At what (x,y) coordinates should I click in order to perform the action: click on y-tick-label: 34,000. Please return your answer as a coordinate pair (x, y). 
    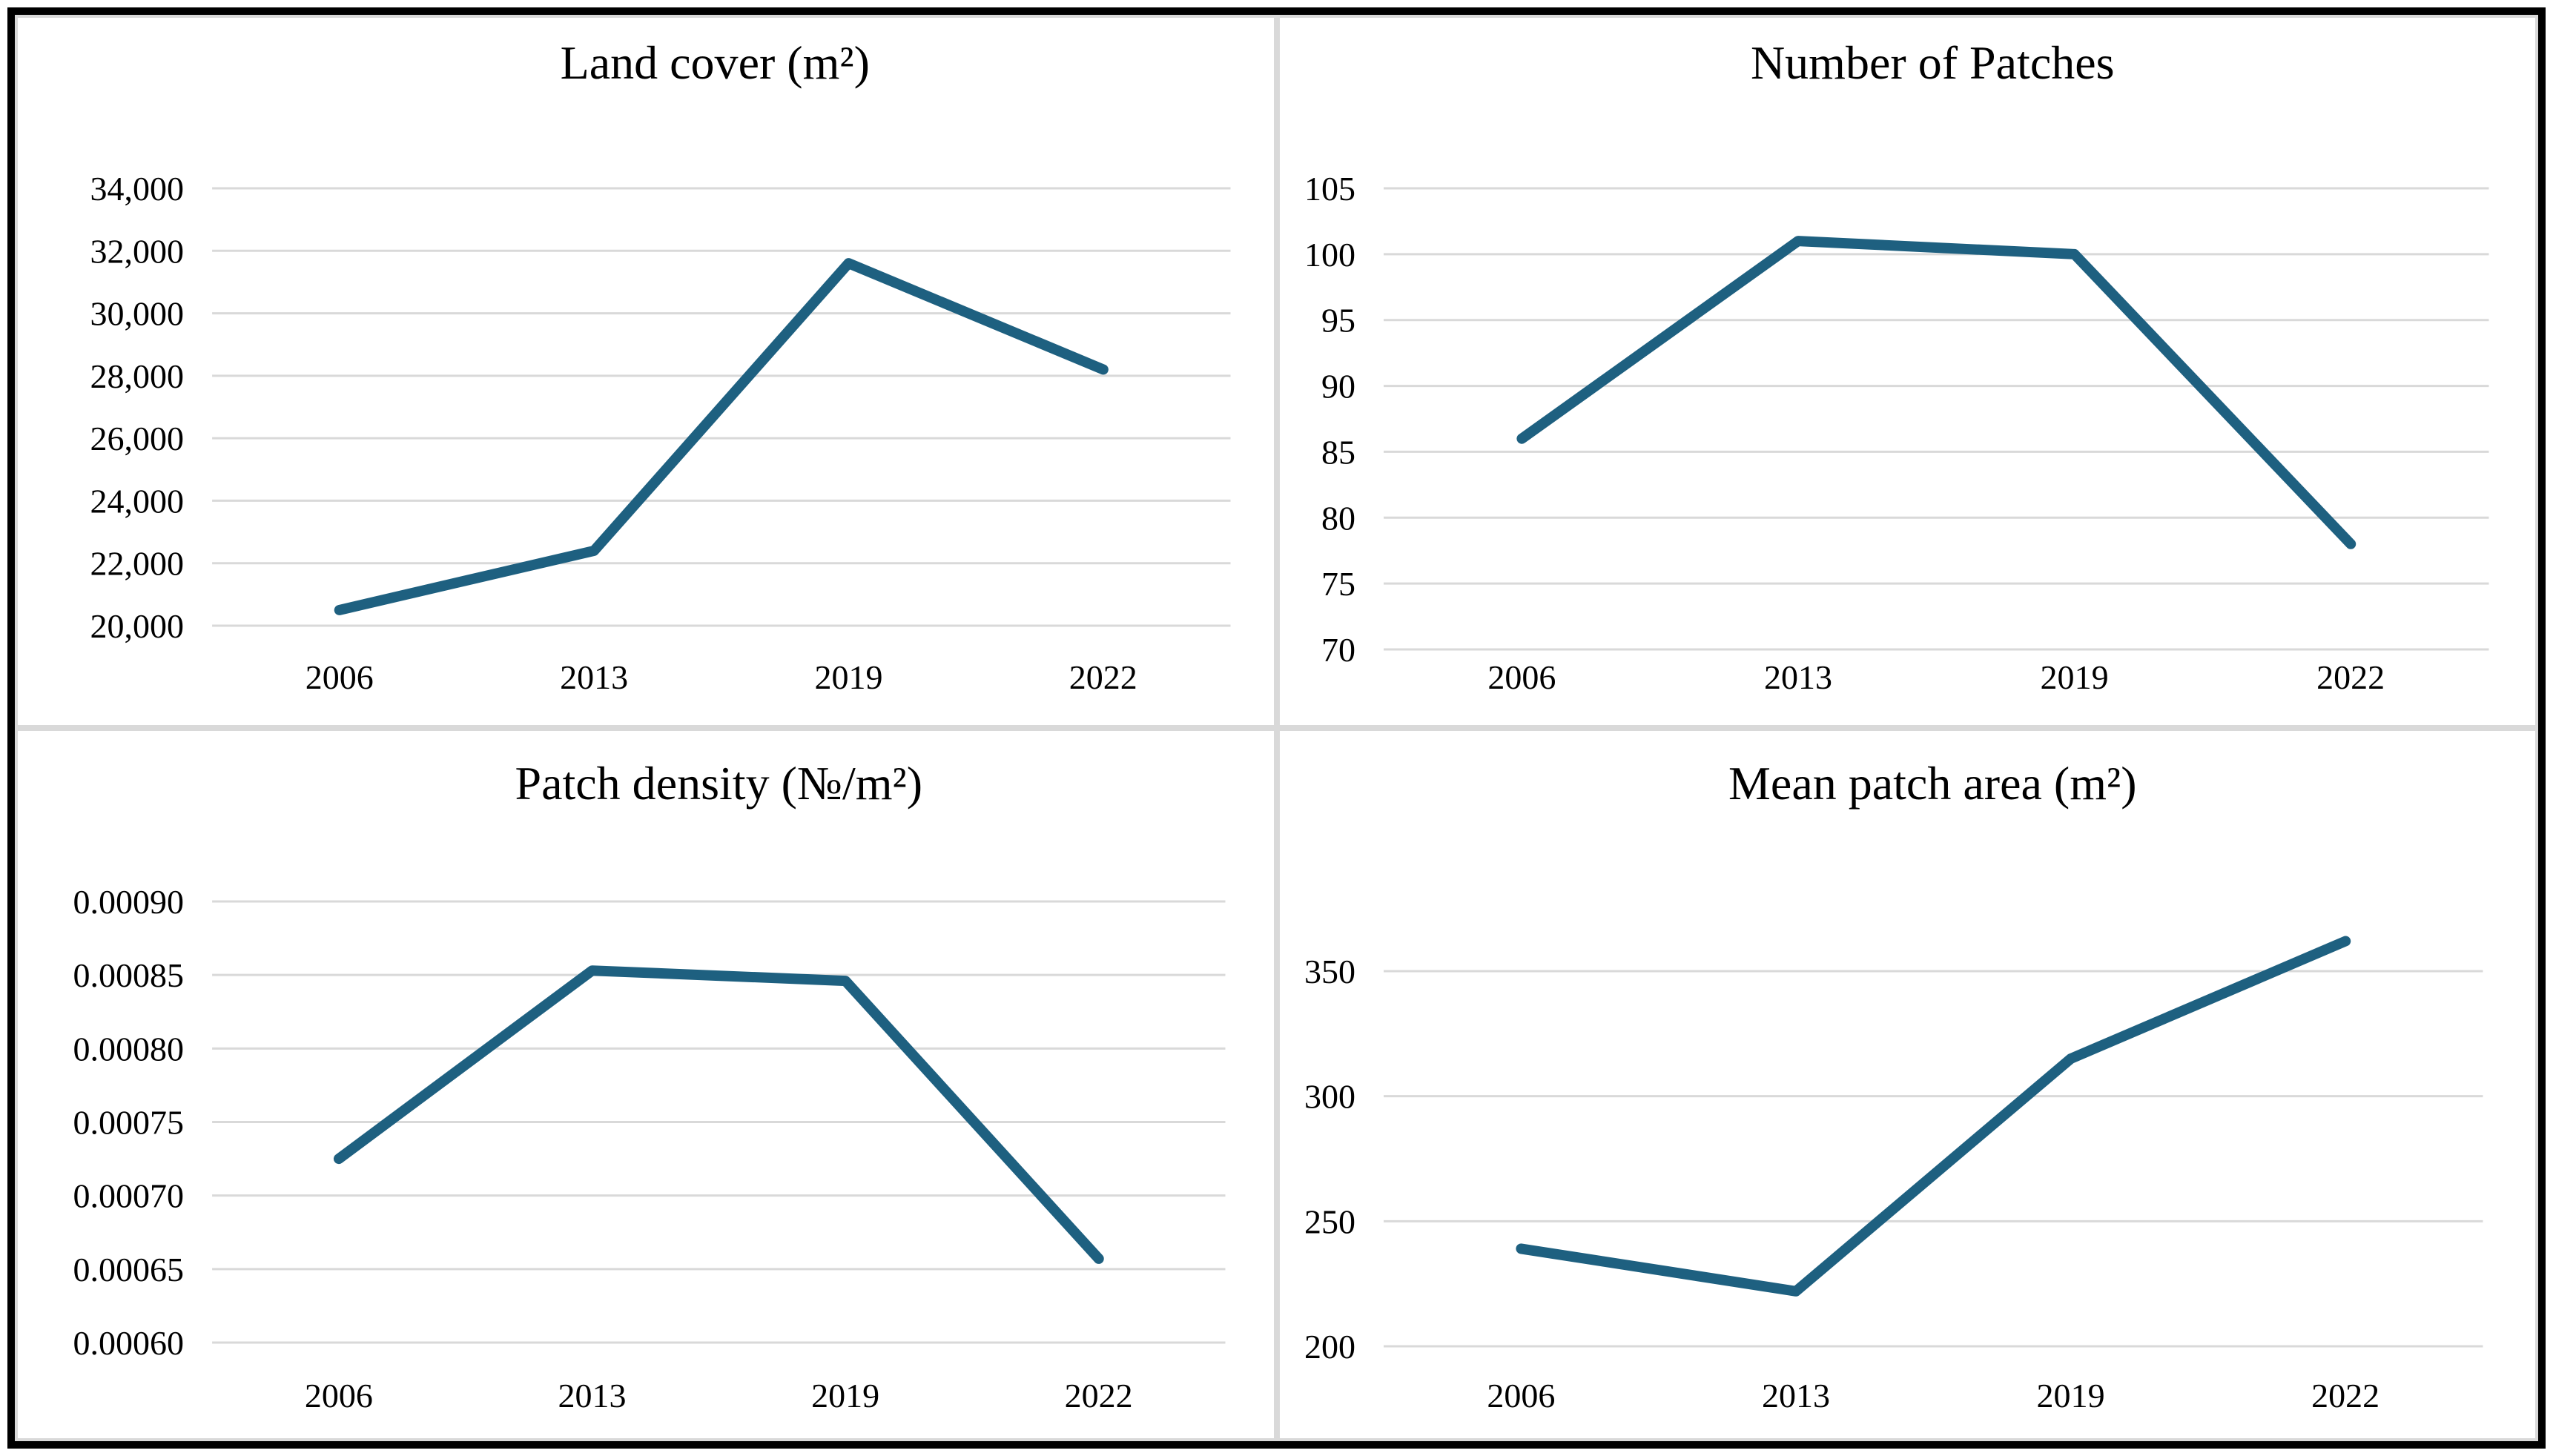
    Looking at the image, I should click on (138, 189).